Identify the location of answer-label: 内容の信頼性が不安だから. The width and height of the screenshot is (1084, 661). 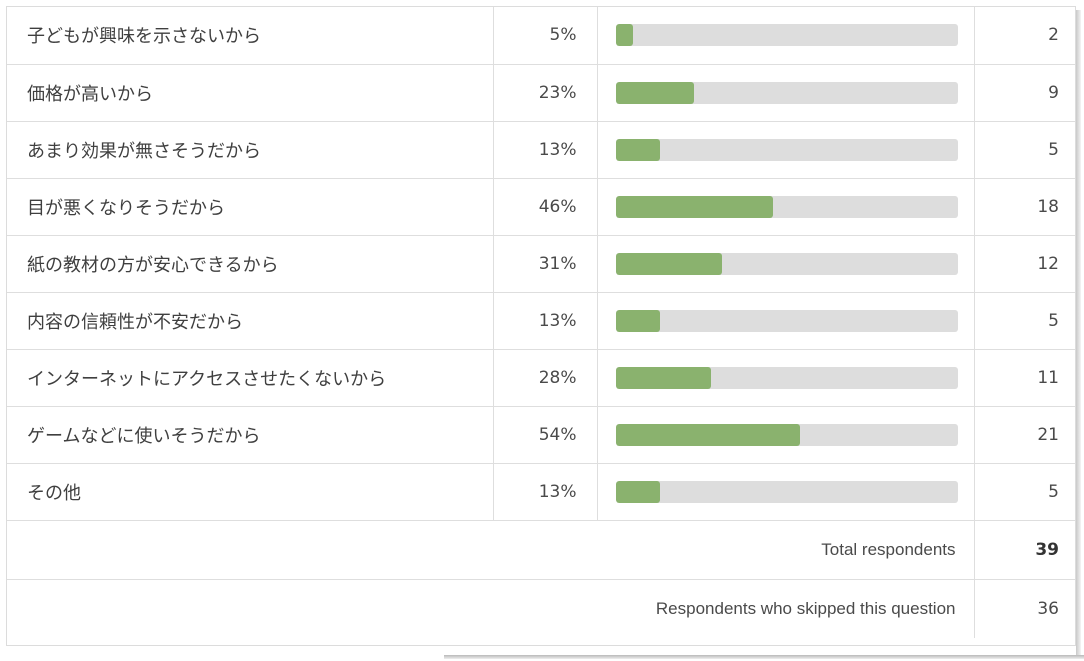
(250, 321).